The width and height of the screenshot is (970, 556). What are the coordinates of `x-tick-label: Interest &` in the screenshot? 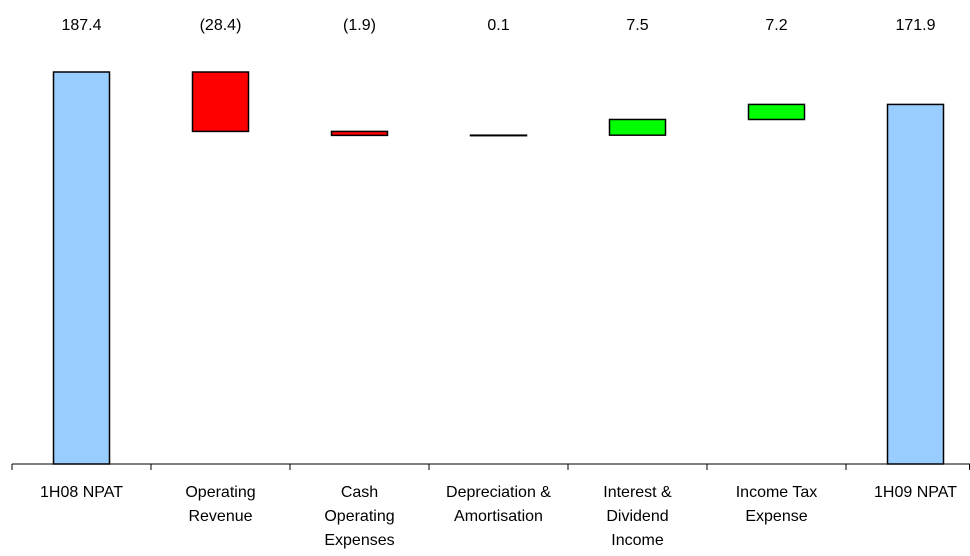 It's located at (637, 492).